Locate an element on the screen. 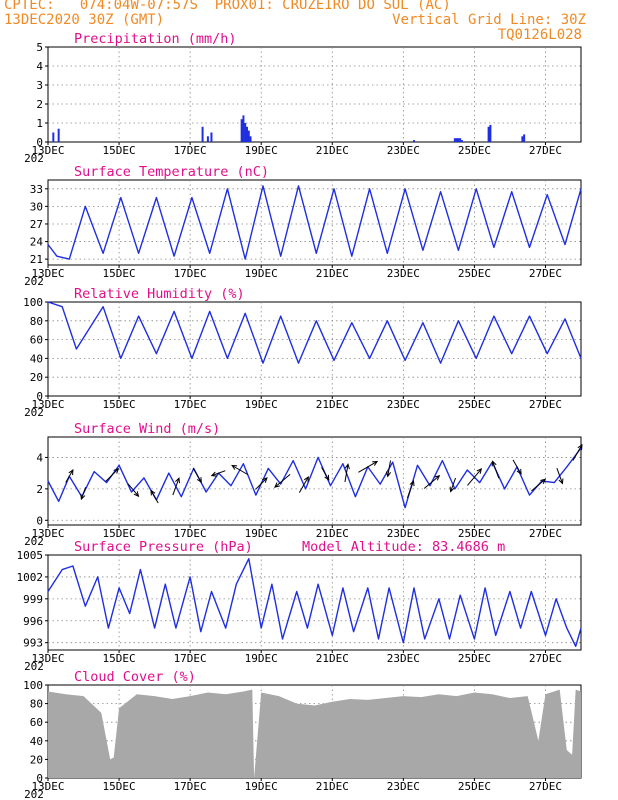 The image size is (618, 800). cloud-cover-area is located at coordinates (314, 733).